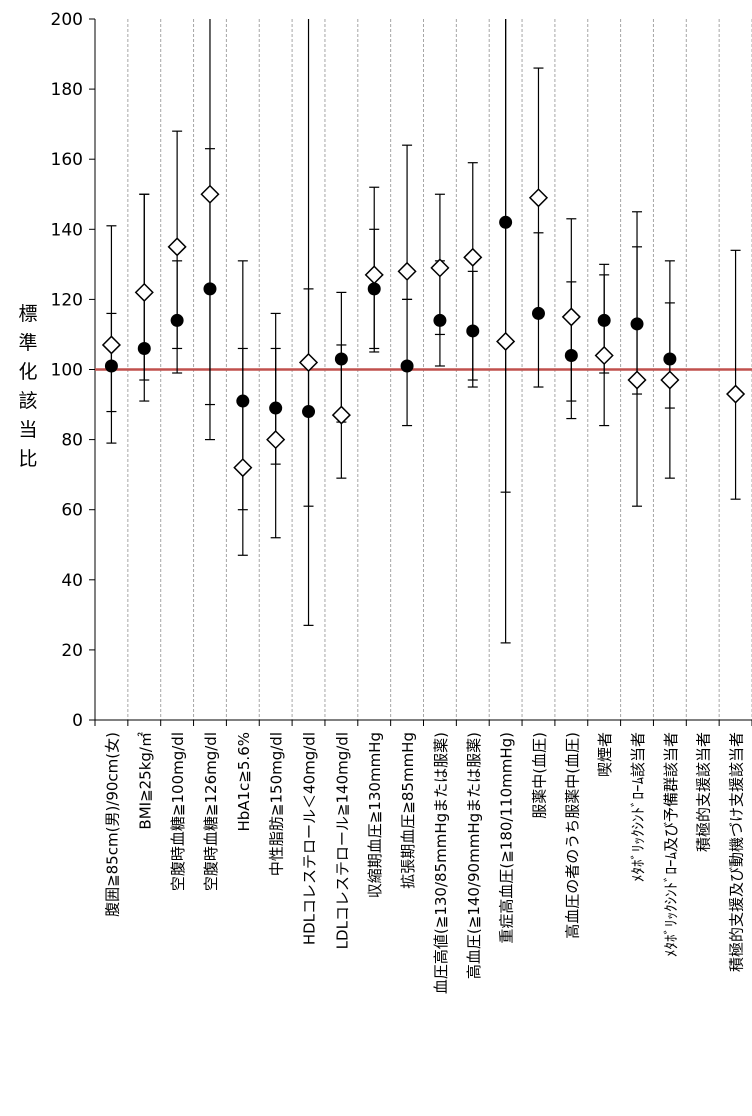  Describe the element at coordinates (72, 511) in the screenshot. I see `y-tick-label: 60` at that location.